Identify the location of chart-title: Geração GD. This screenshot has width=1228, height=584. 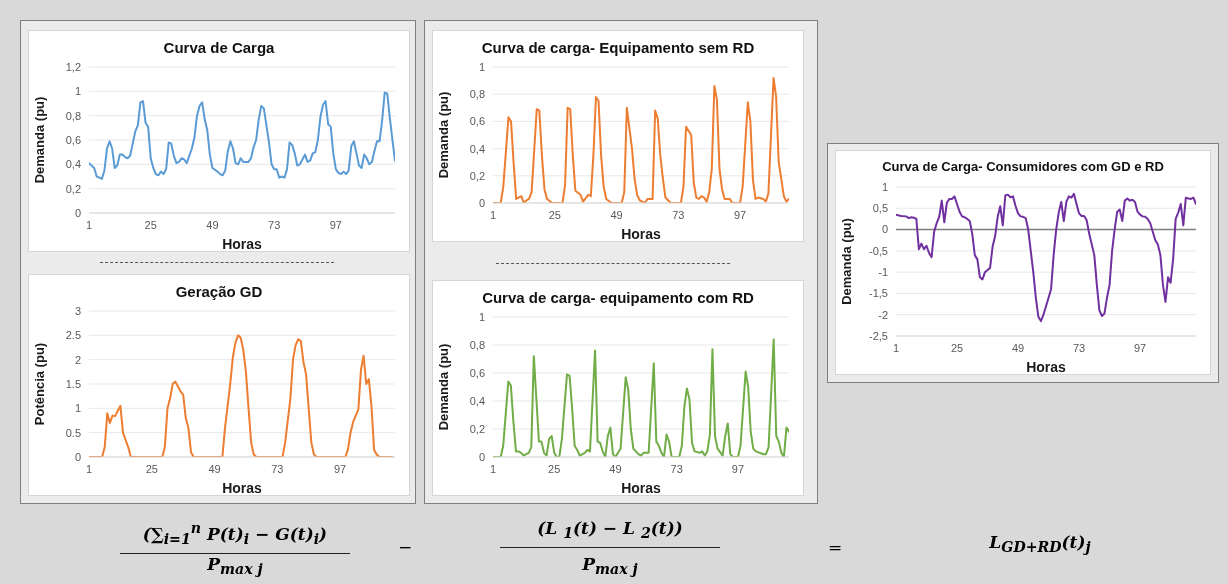
(219, 291).